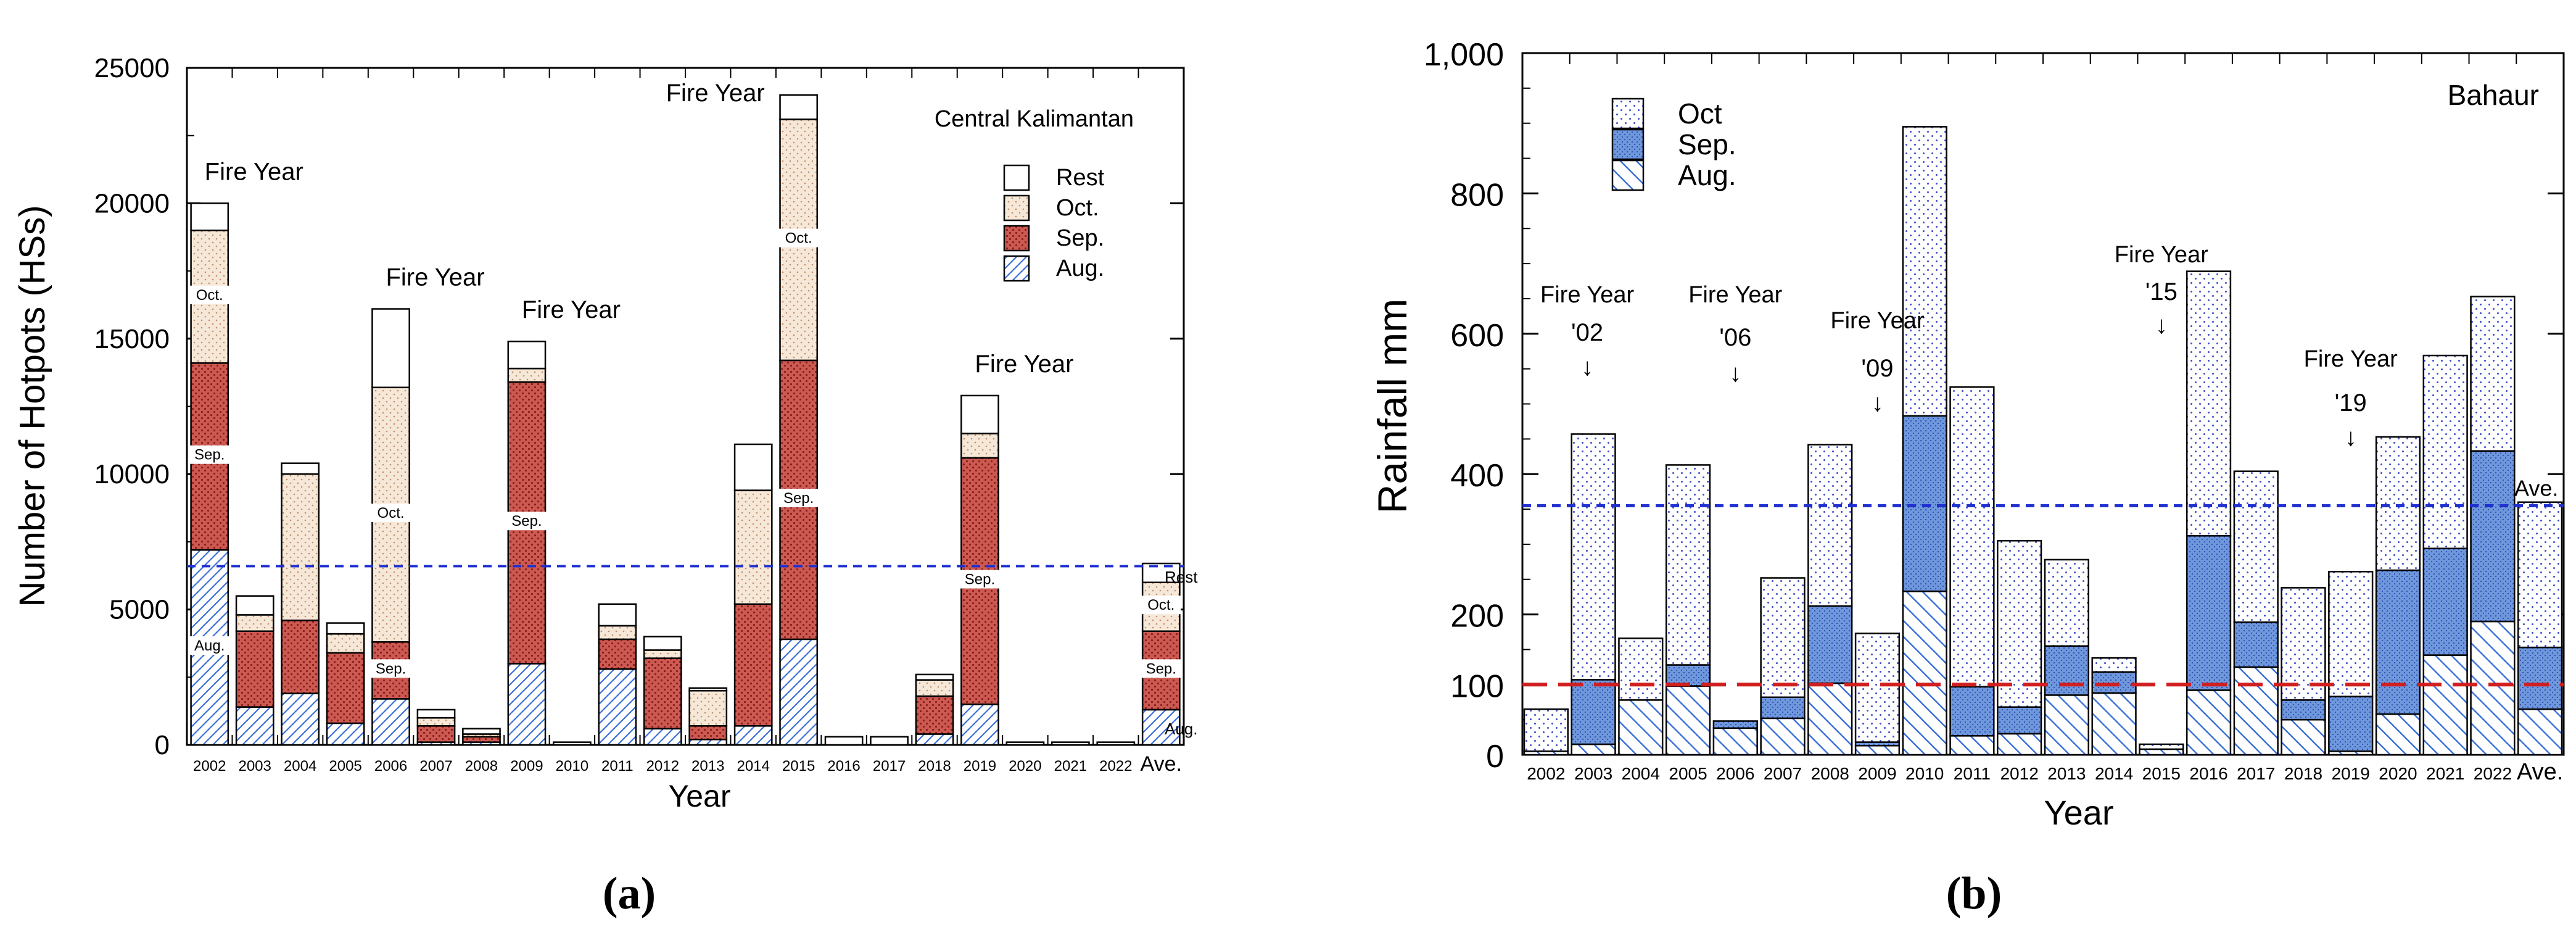 The width and height of the screenshot is (2576, 943). What do you see at coordinates (1830, 644) in the screenshot?
I see `chart-b-bar-sep-2008` at bounding box center [1830, 644].